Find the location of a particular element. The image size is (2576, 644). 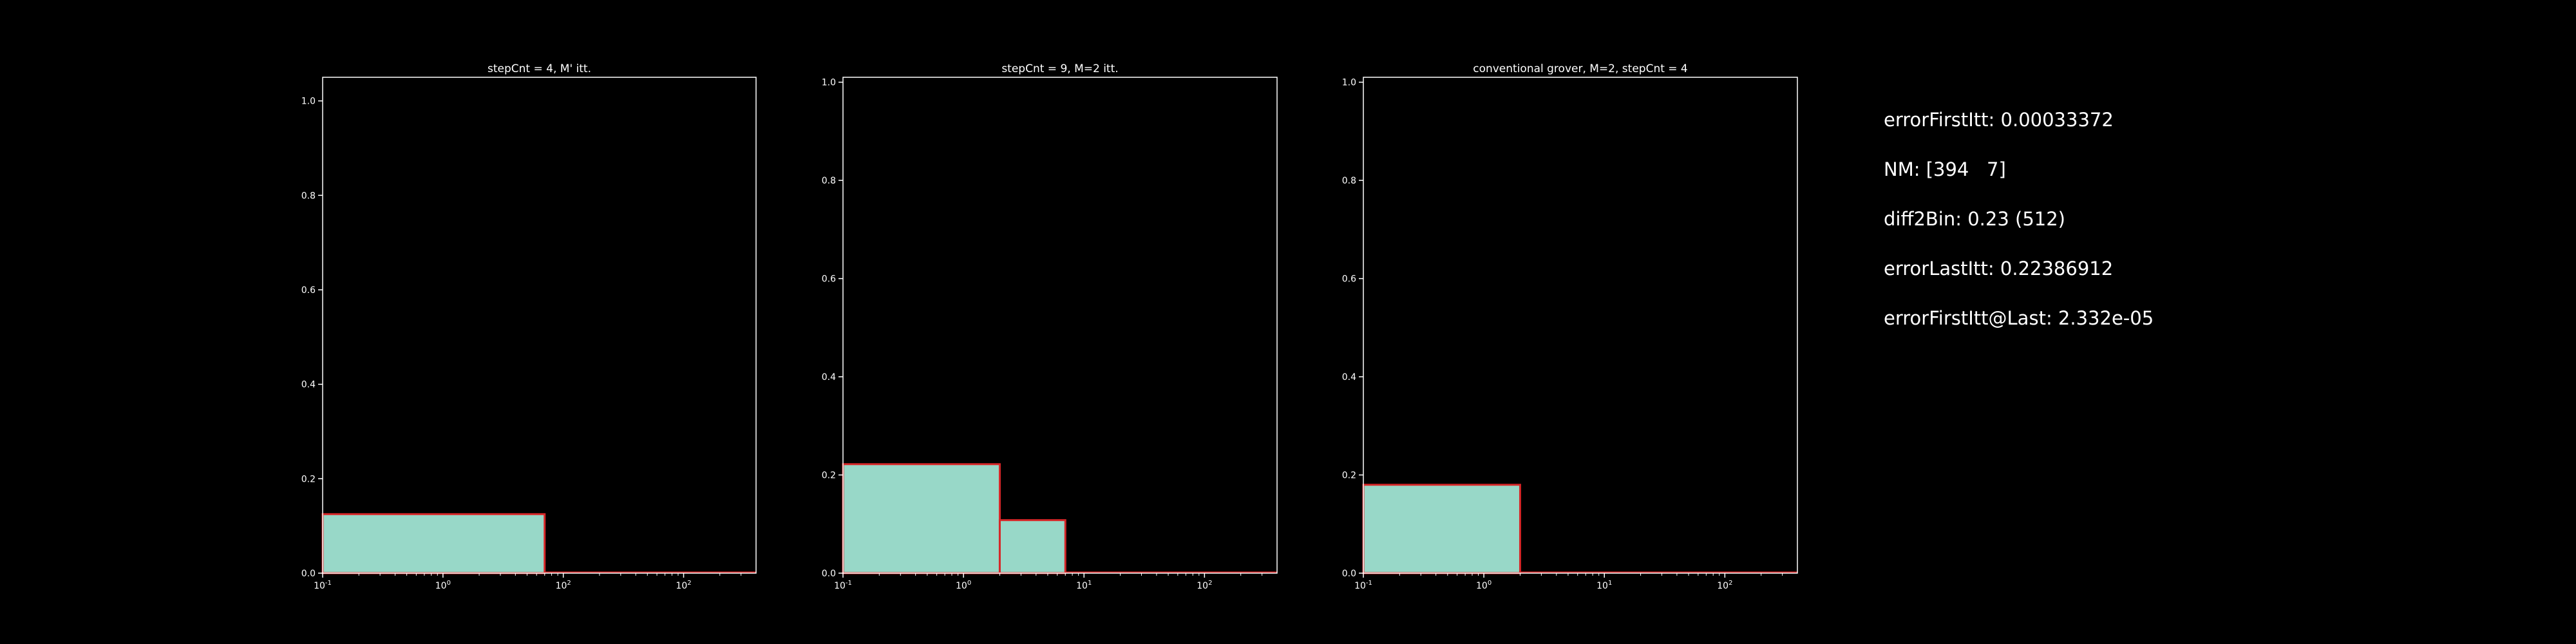

error-last-itt-text: errorLastItt: 0.22386912 is located at coordinates (1999, 269).